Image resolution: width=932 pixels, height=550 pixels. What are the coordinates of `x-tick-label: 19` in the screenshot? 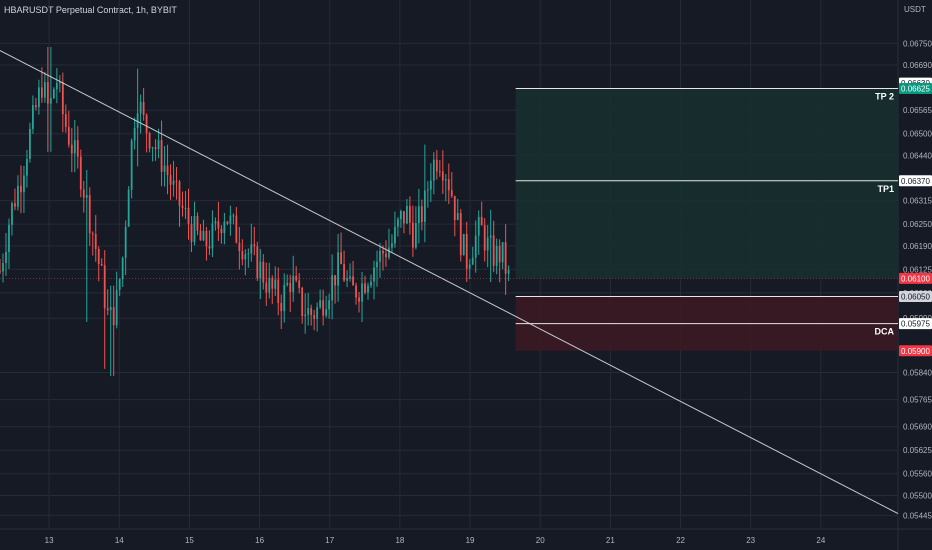 It's located at (470, 540).